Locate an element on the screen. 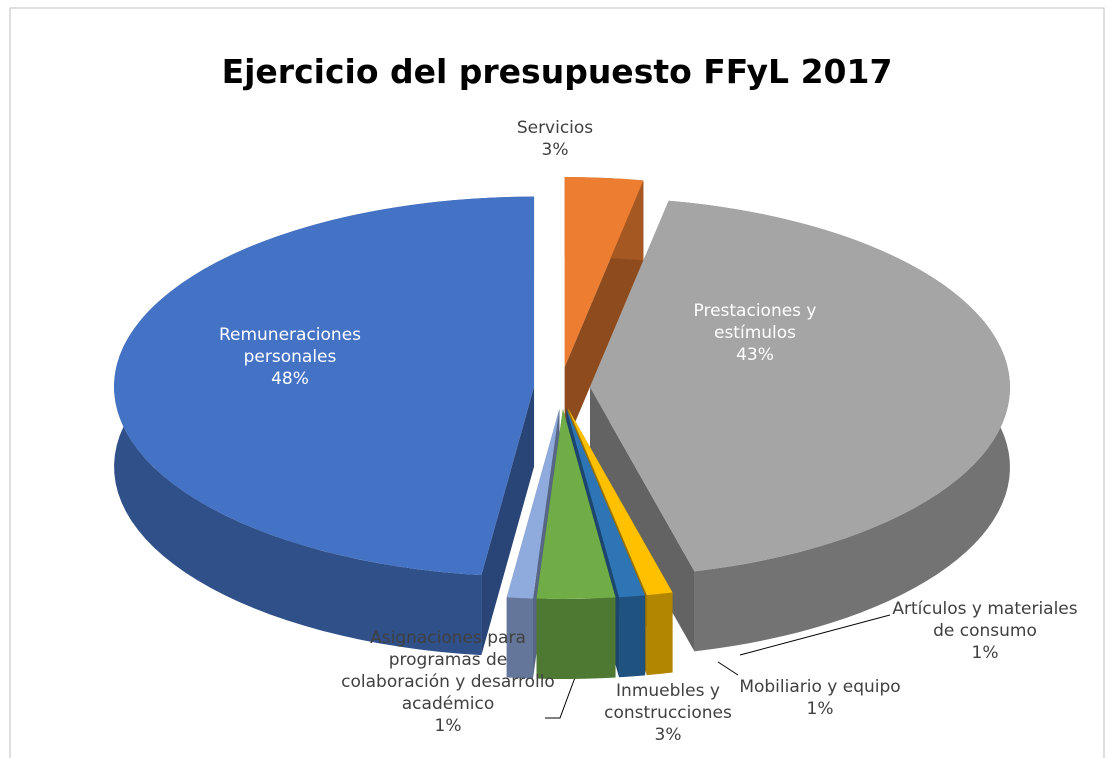 The height and width of the screenshot is (758, 1114). slice-label: Servicios 3% is located at coordinates (555, 139).